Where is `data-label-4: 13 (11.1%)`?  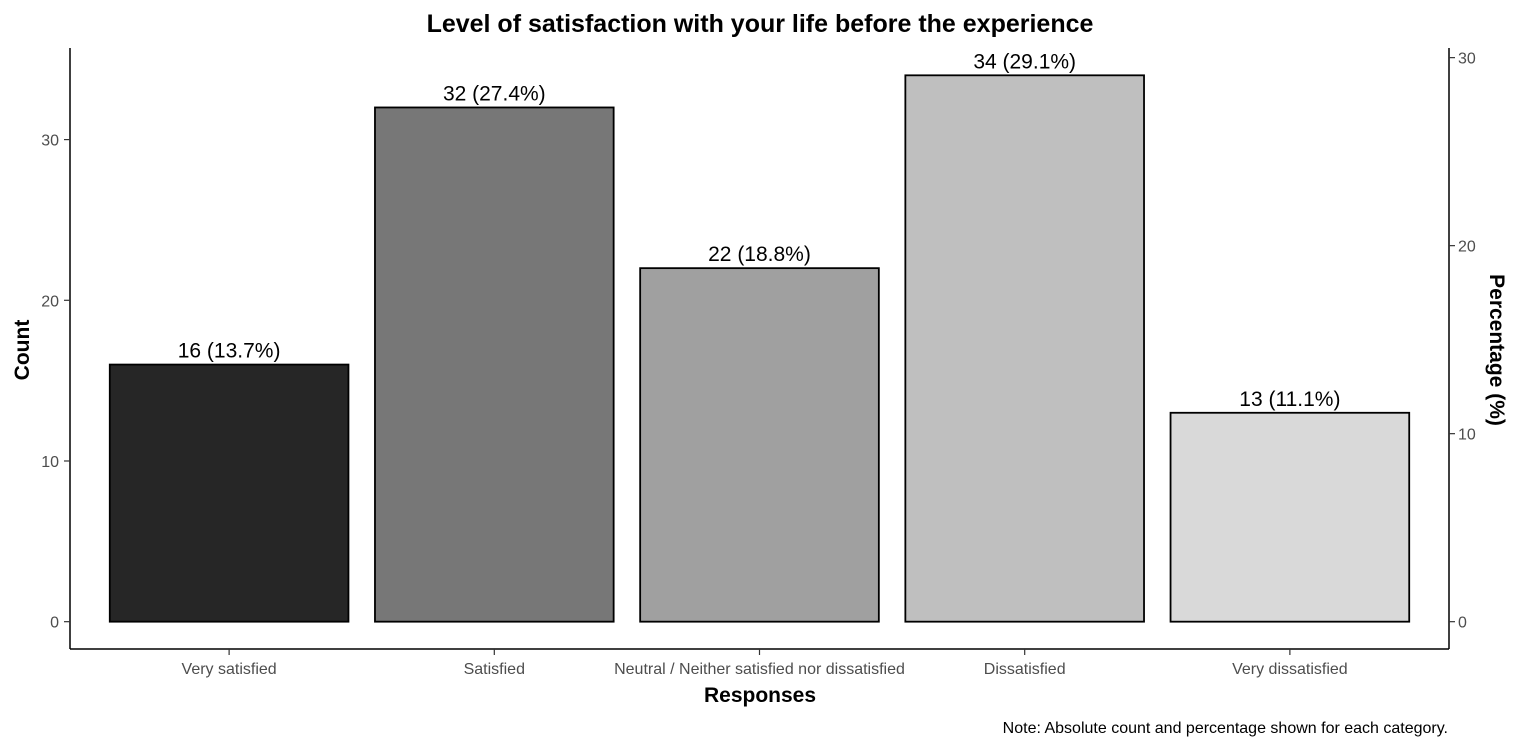 data-label-4: 13 (11.1%) is located at coordinates (1289, 399).